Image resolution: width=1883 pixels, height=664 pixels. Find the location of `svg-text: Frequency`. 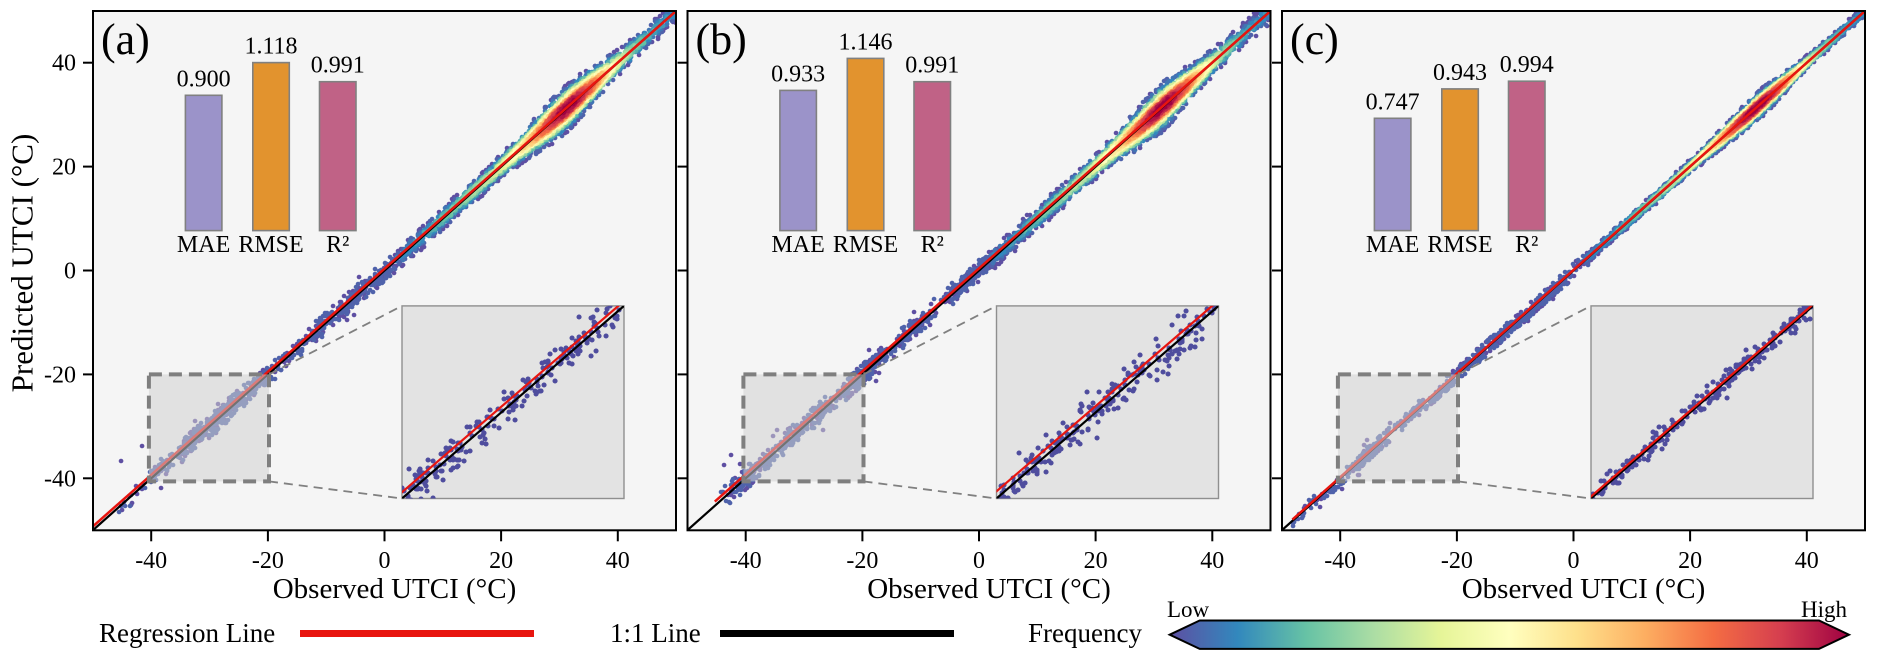

svg-text: Frequency is located at coordinates (1085, 633).